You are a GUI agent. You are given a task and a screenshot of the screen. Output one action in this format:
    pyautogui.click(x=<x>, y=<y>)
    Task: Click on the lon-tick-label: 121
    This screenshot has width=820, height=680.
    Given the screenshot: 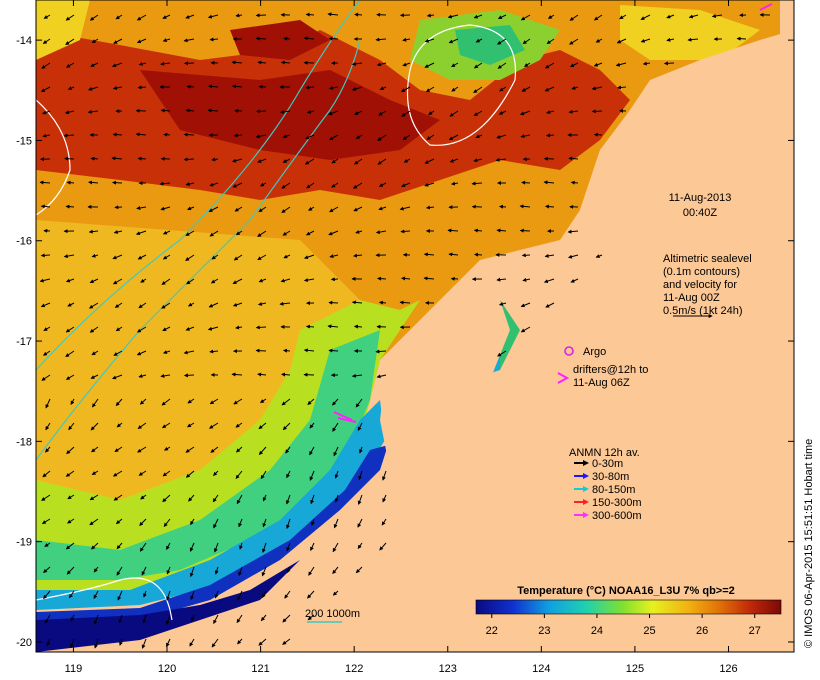 What is the action you would take?
    pyautogui.click(x=260, y=669)
    